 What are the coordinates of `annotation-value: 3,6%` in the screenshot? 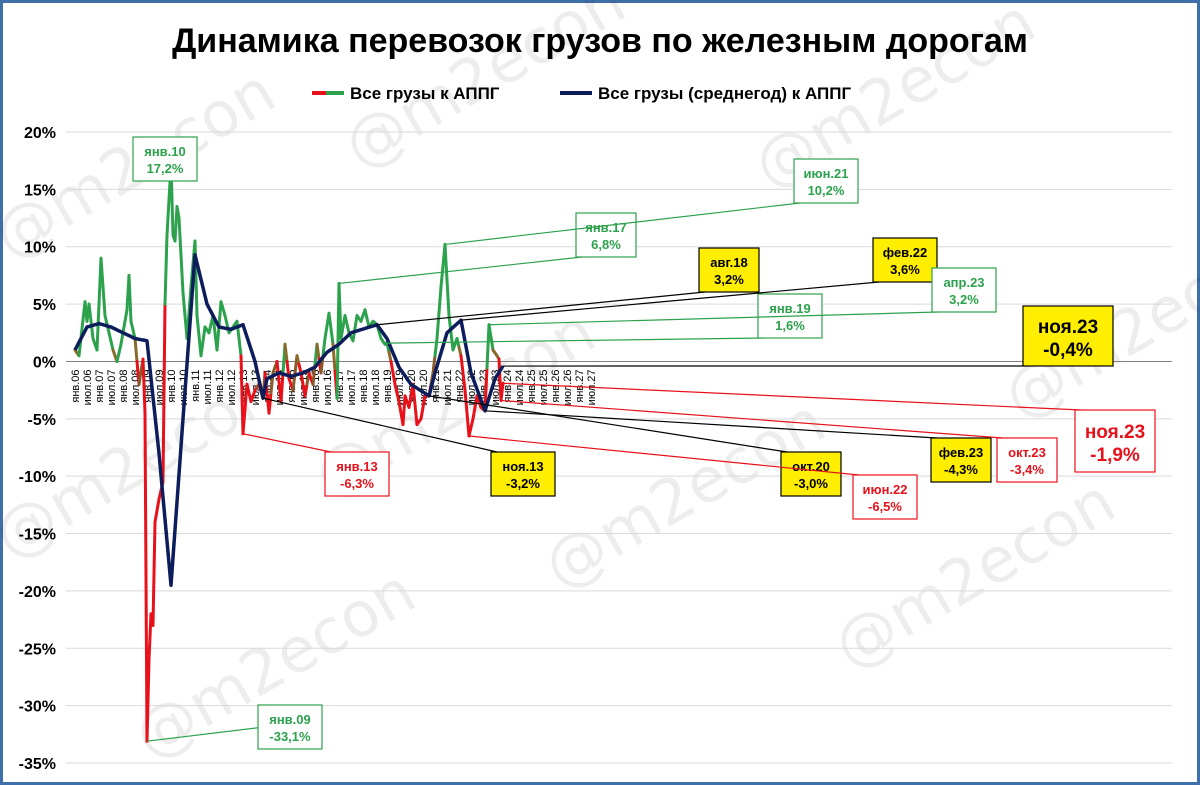 It's located at (905, 269).